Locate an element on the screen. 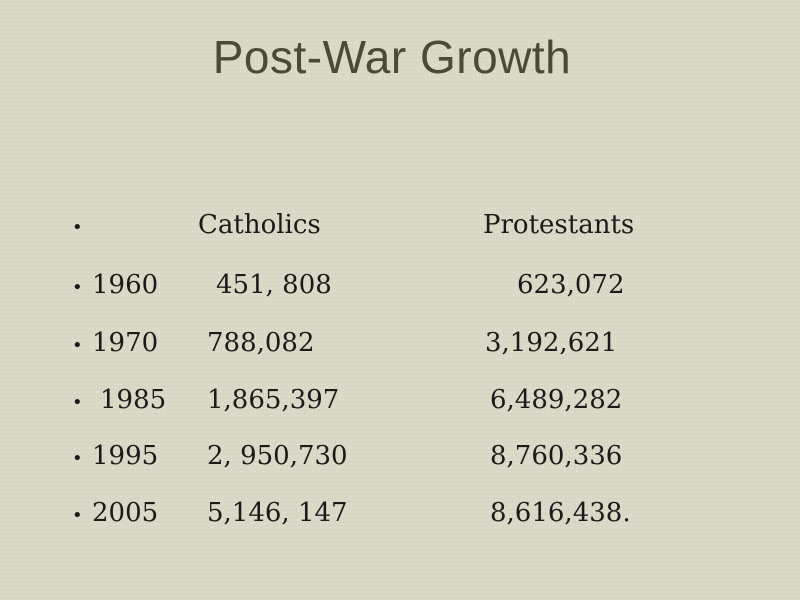  table-row: • 1985 1,865,397 6,489,282 is located at coordinates (400, 405).